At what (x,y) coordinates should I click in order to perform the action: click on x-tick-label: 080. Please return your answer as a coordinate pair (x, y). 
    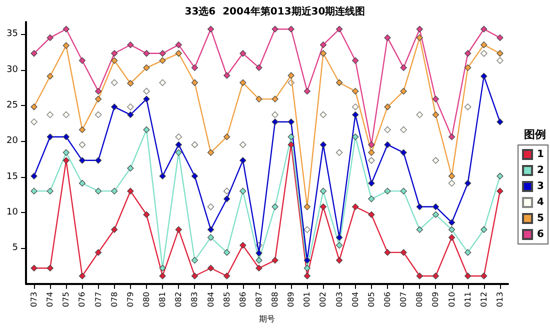
    Looking at the image, I should click on (146, 300).